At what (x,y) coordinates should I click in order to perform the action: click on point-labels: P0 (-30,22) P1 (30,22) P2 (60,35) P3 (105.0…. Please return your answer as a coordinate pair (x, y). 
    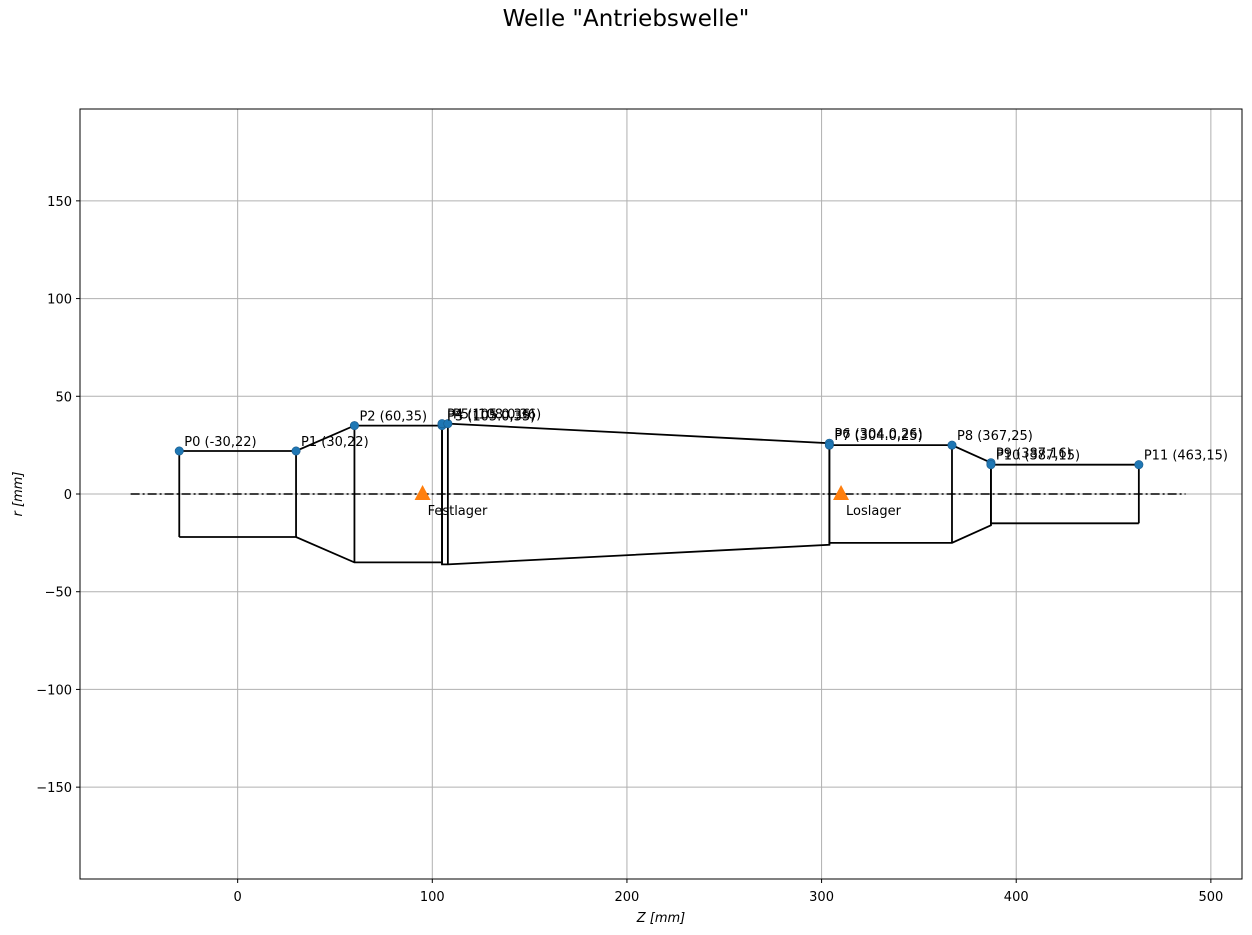
    Looking at the image, I should click on (706, 436).